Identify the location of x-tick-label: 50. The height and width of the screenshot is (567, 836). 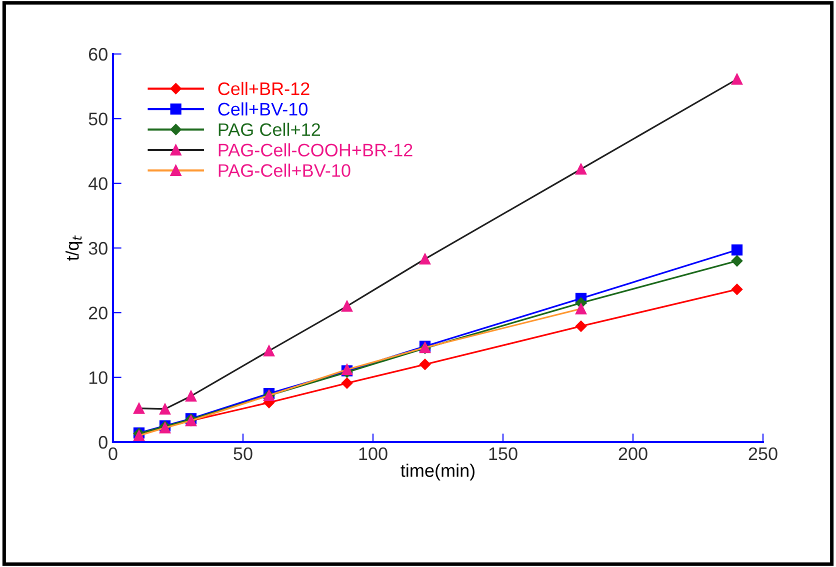
(243, 453).